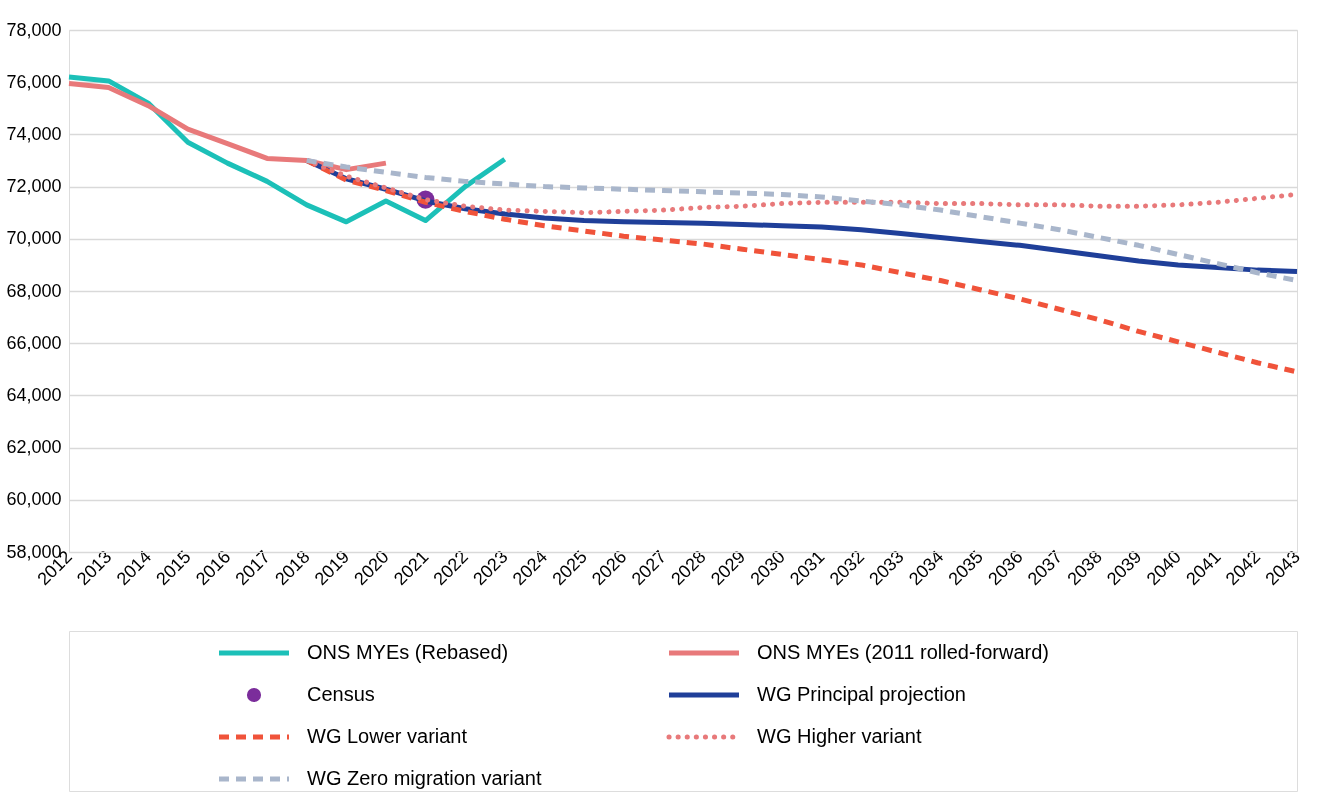 This screenshot has width=1323, height=801. I want to click on y-tick-label: 78,000, so click(34, 29).